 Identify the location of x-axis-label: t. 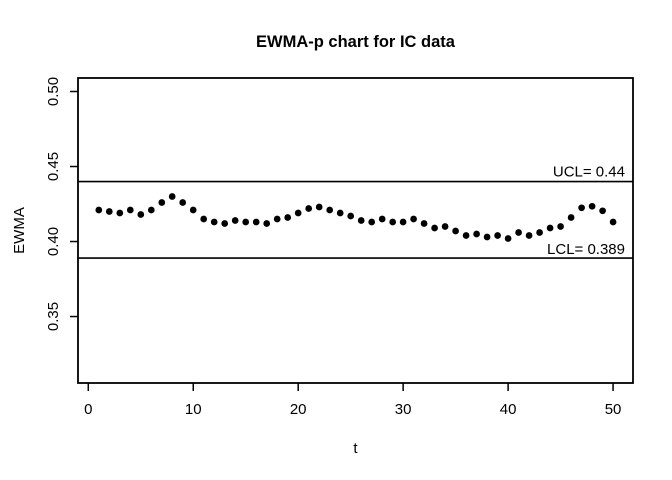
(355, 448).